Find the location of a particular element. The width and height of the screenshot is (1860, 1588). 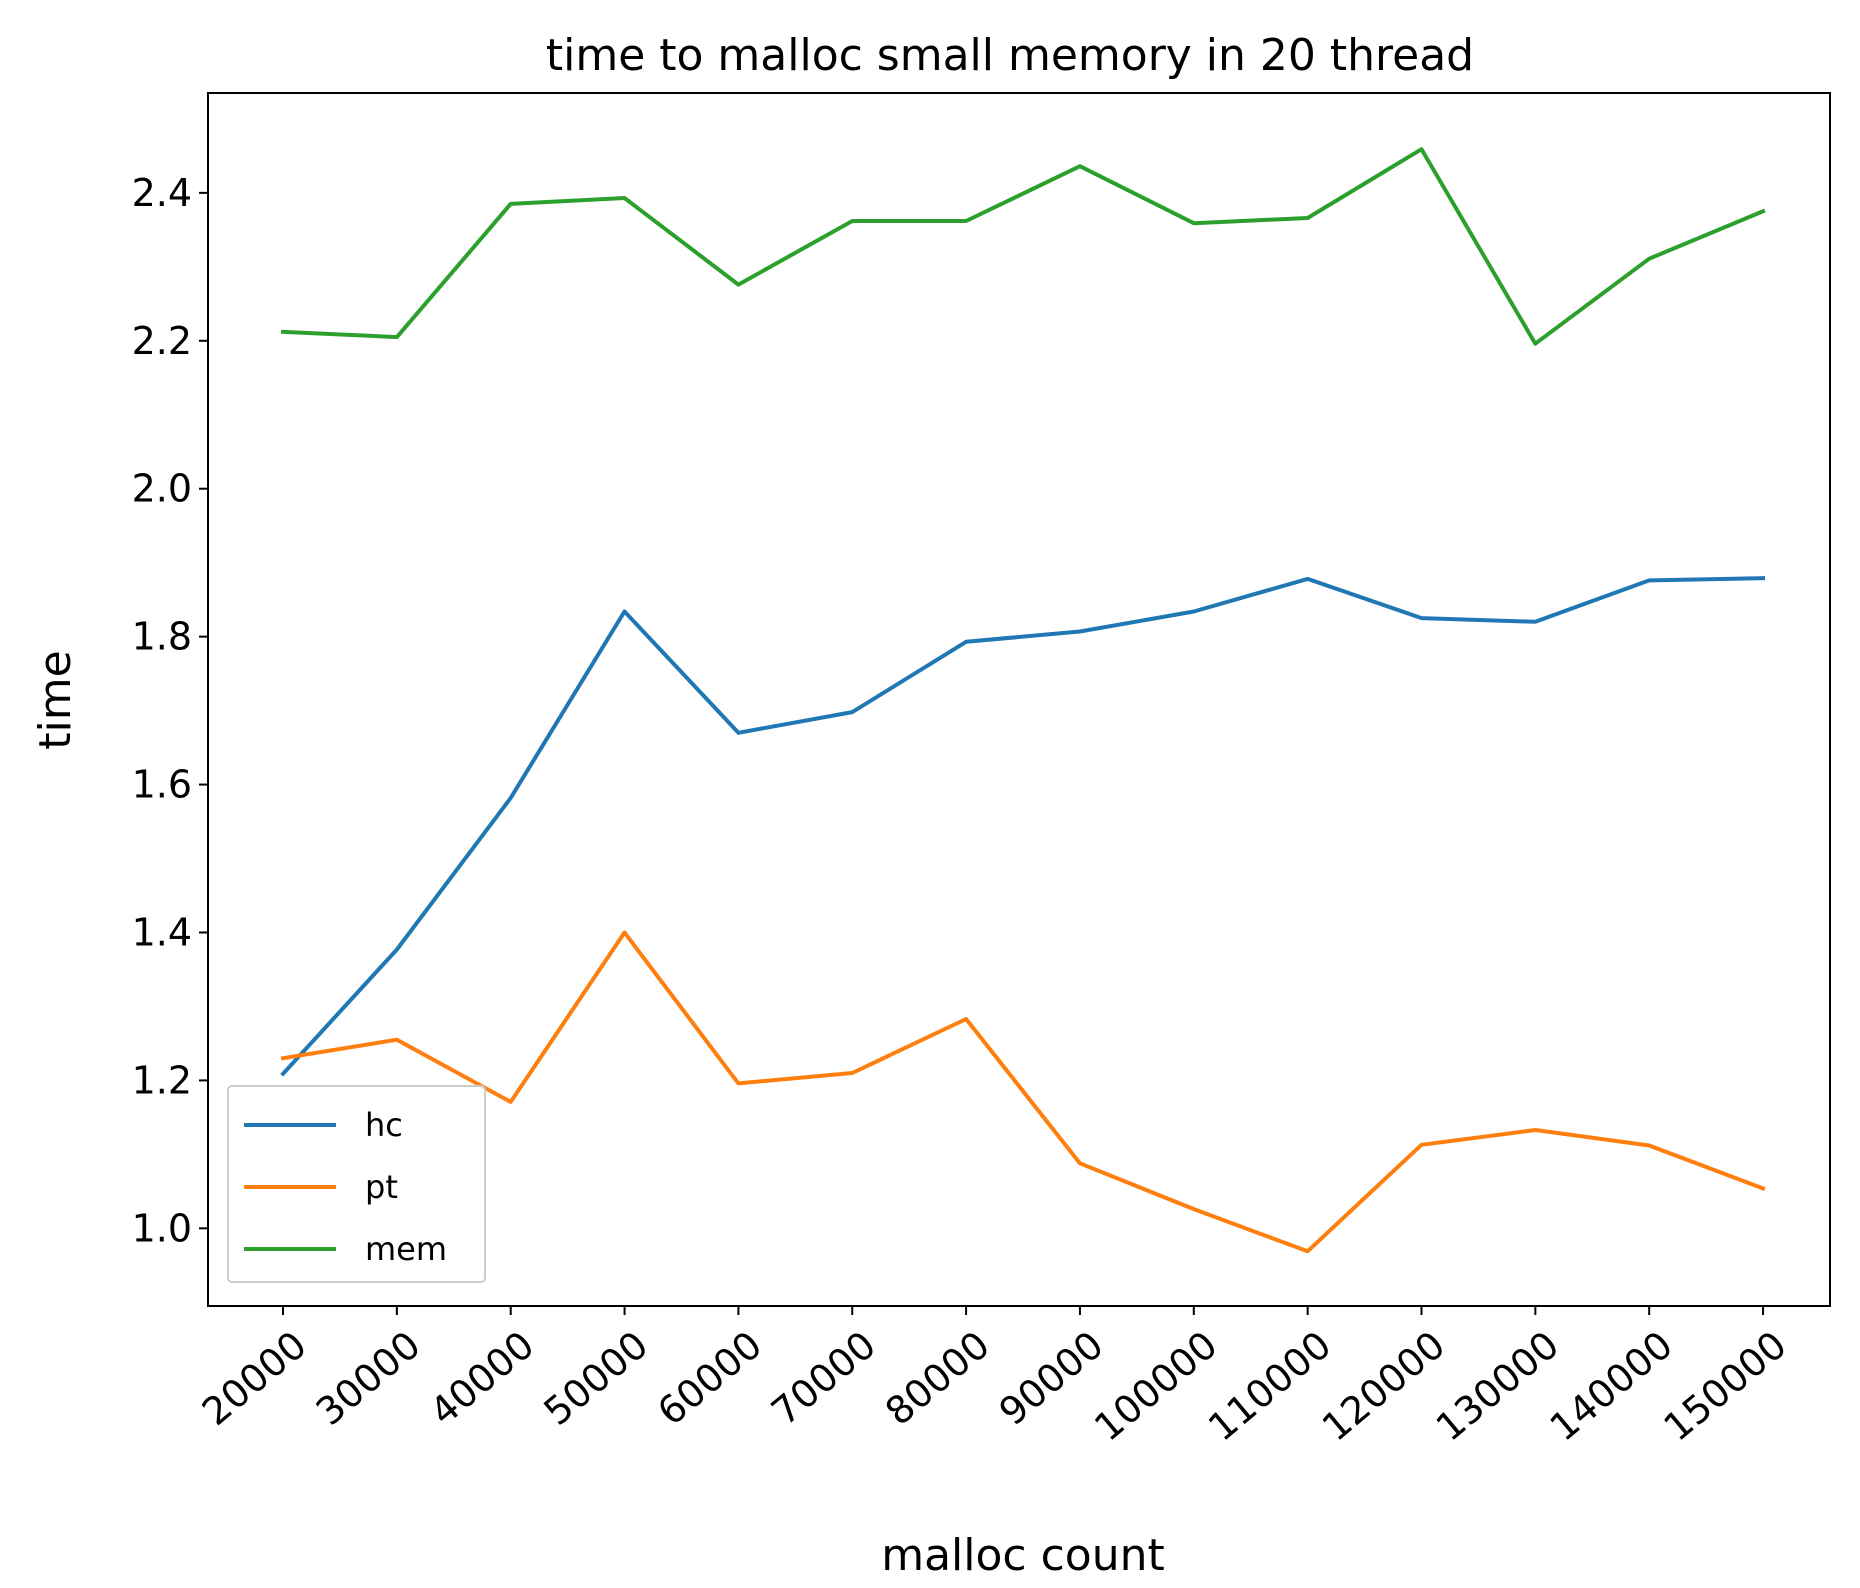

y-axis-label: time is located at coordinates (55, 699).